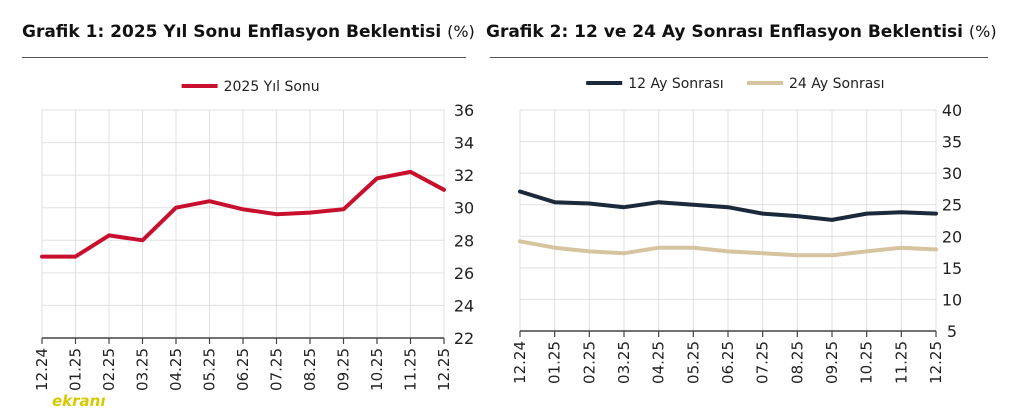 Image resolution: width=1027 pixels, height=415 pixels. What do you see at coordinates (464, 338) in the screenshot?
I see `chart1-y-tick-label: 22` at bounding box center [464, 338].